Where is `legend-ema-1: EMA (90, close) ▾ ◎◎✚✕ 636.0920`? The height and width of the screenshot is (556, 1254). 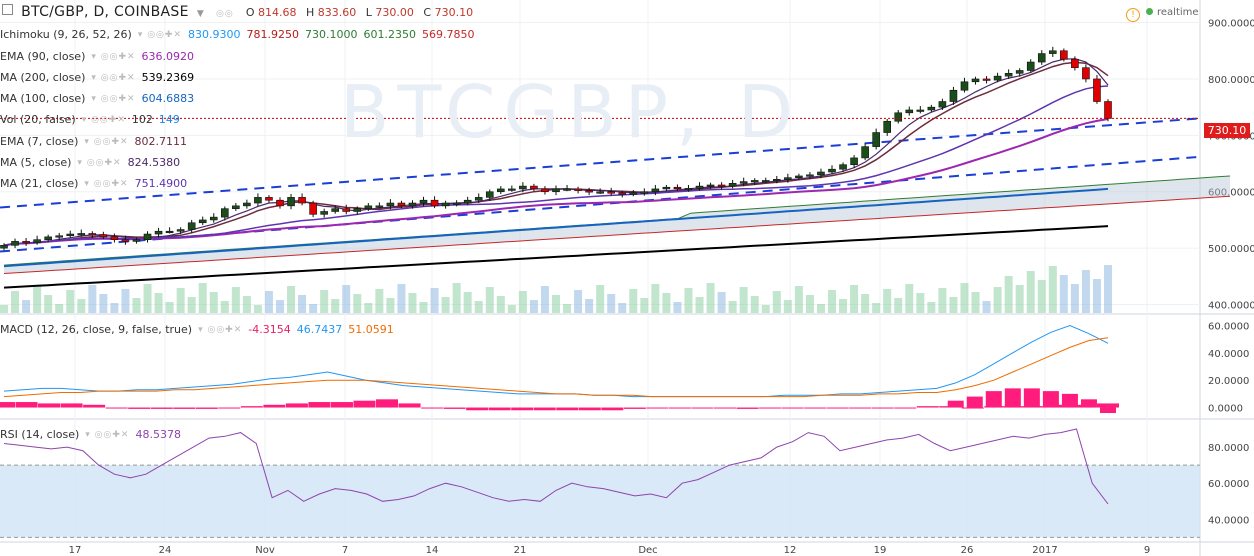
legend-ema-1: EMA (90, close) ▾ ◎◎✚✕ 636.0920 is located at coordinates (97, 57).